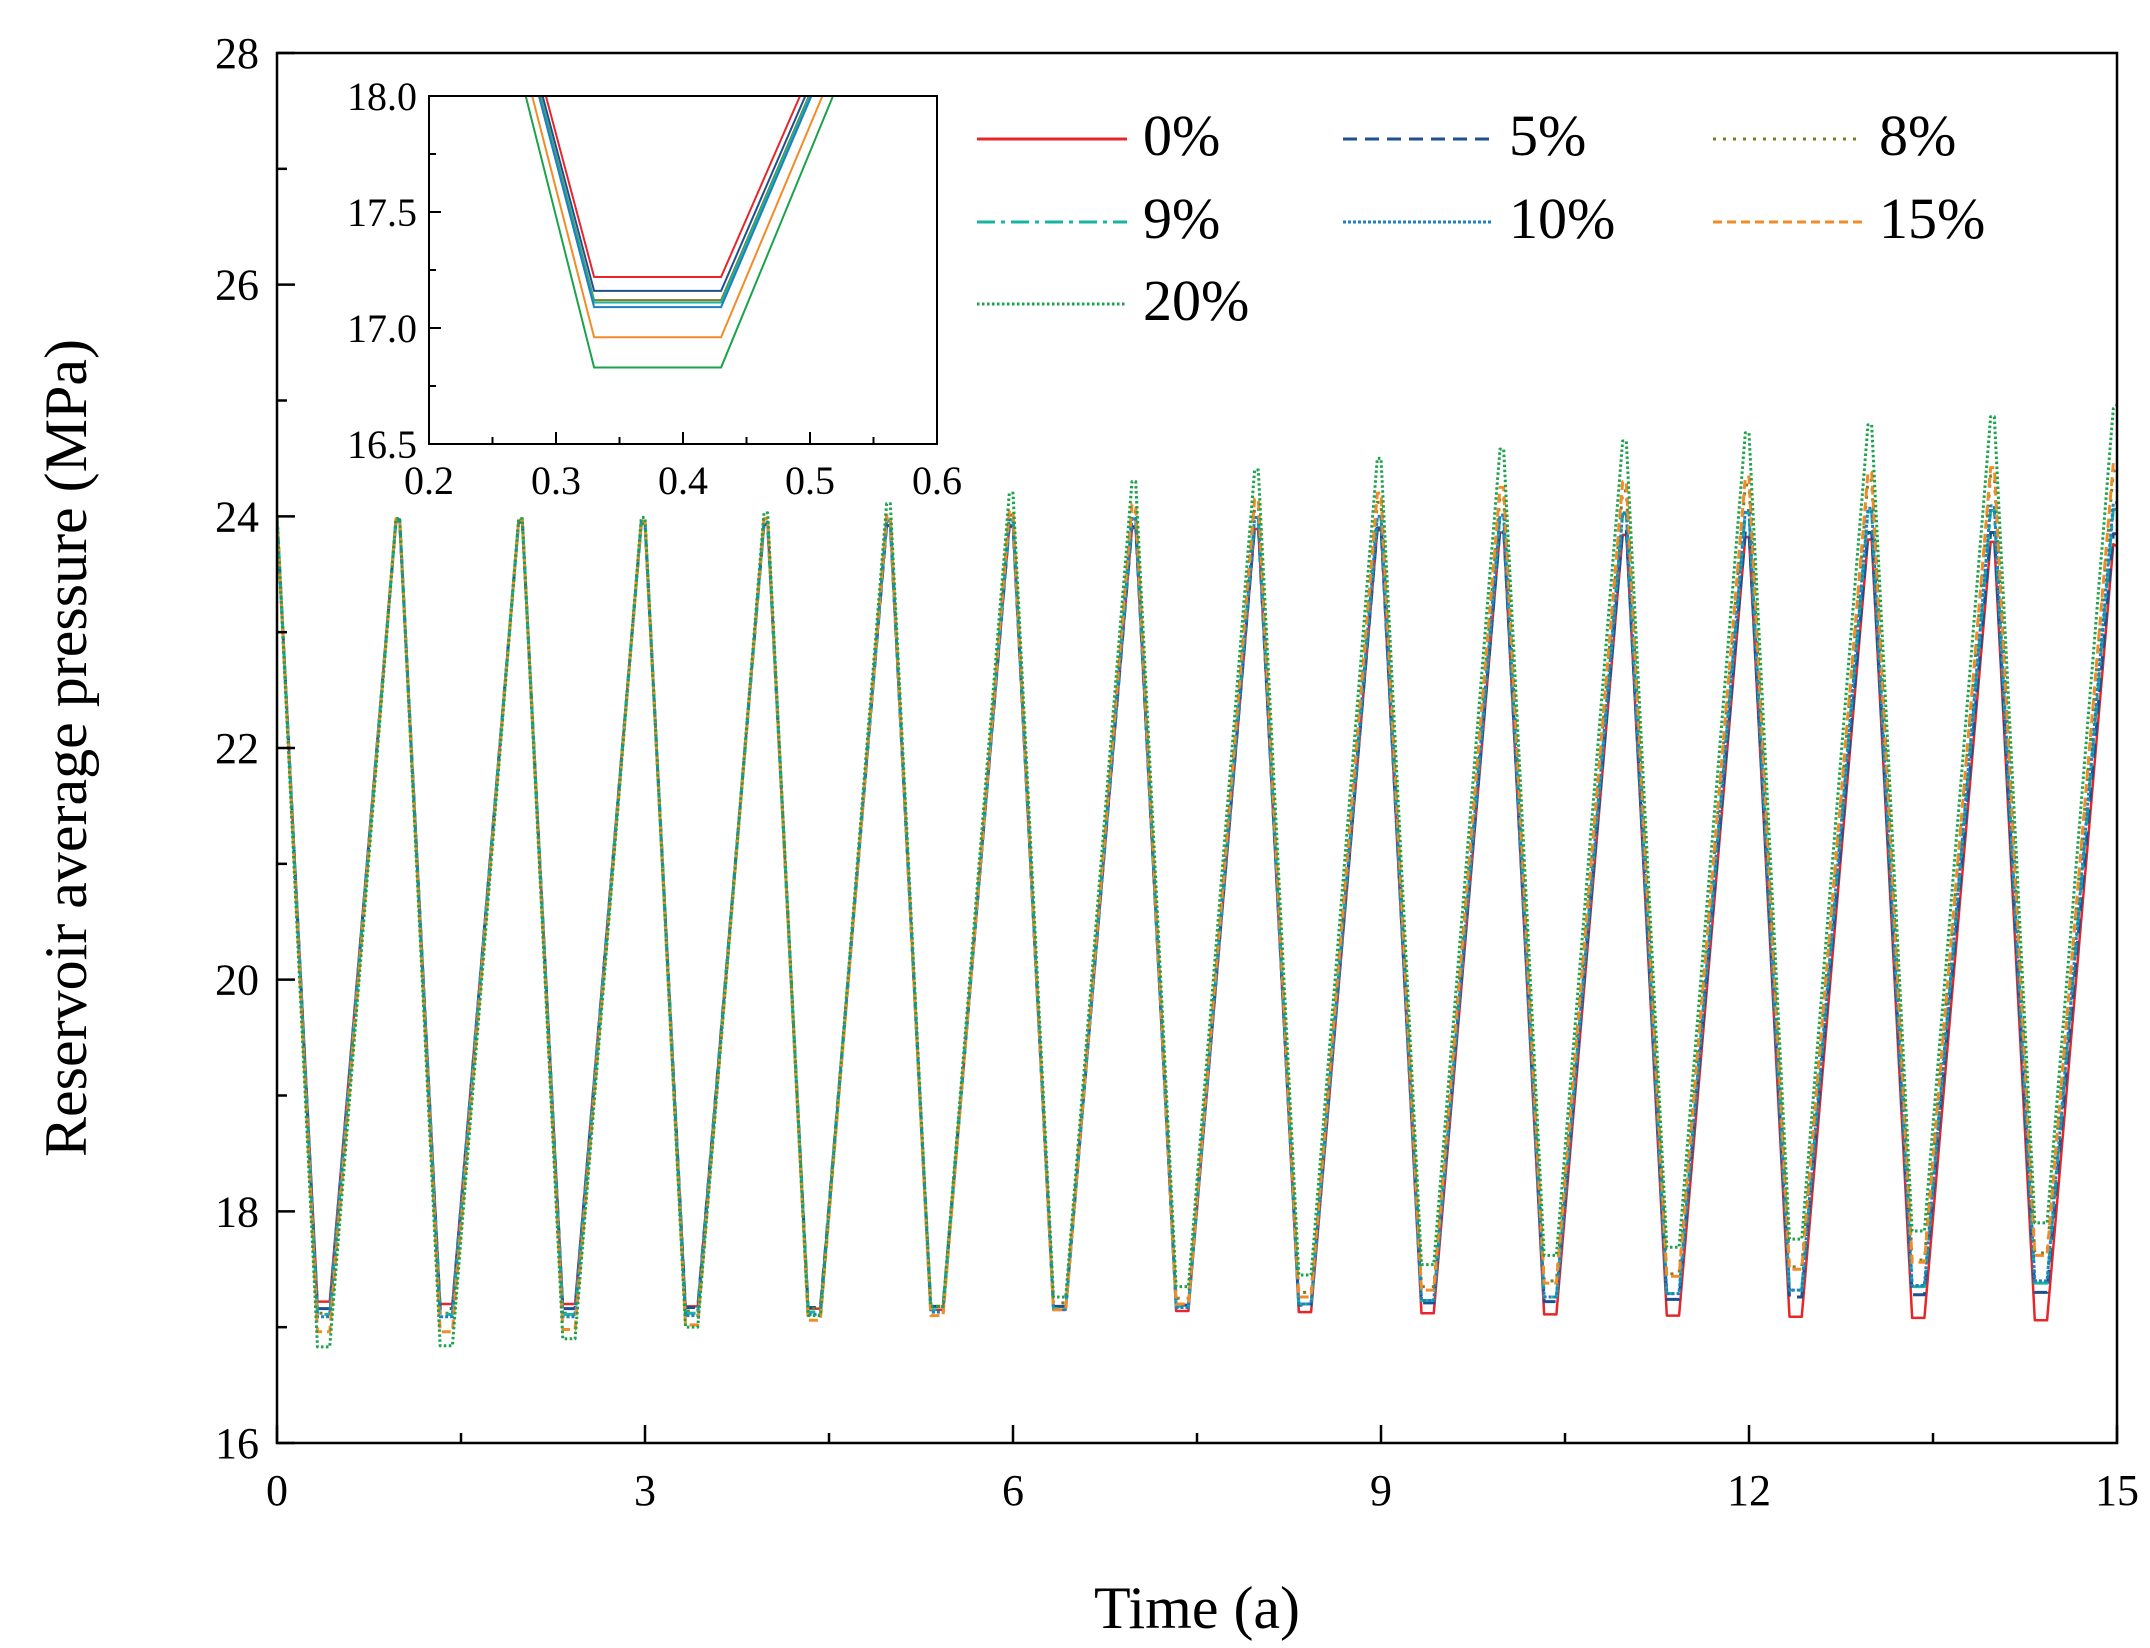 The width and height of the screenshot is (2150, 1648). Describe the element at coordinates (556, 480) in the screenshot. I see `inset-x-tick-label: 0.3` at that location.